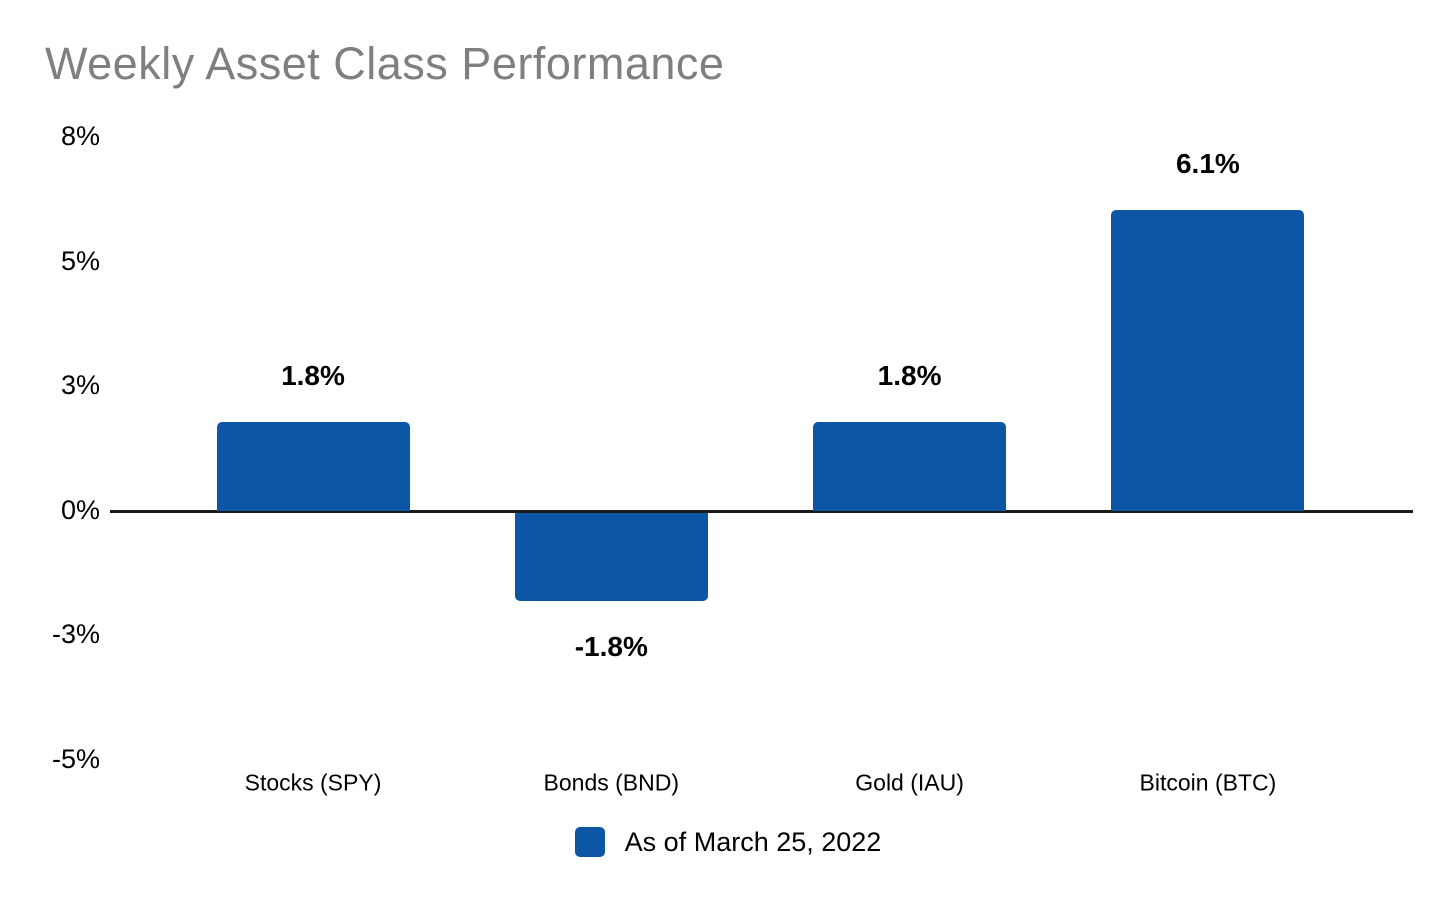  I want to click on y-tick-label: 8%, so click(80, 135).